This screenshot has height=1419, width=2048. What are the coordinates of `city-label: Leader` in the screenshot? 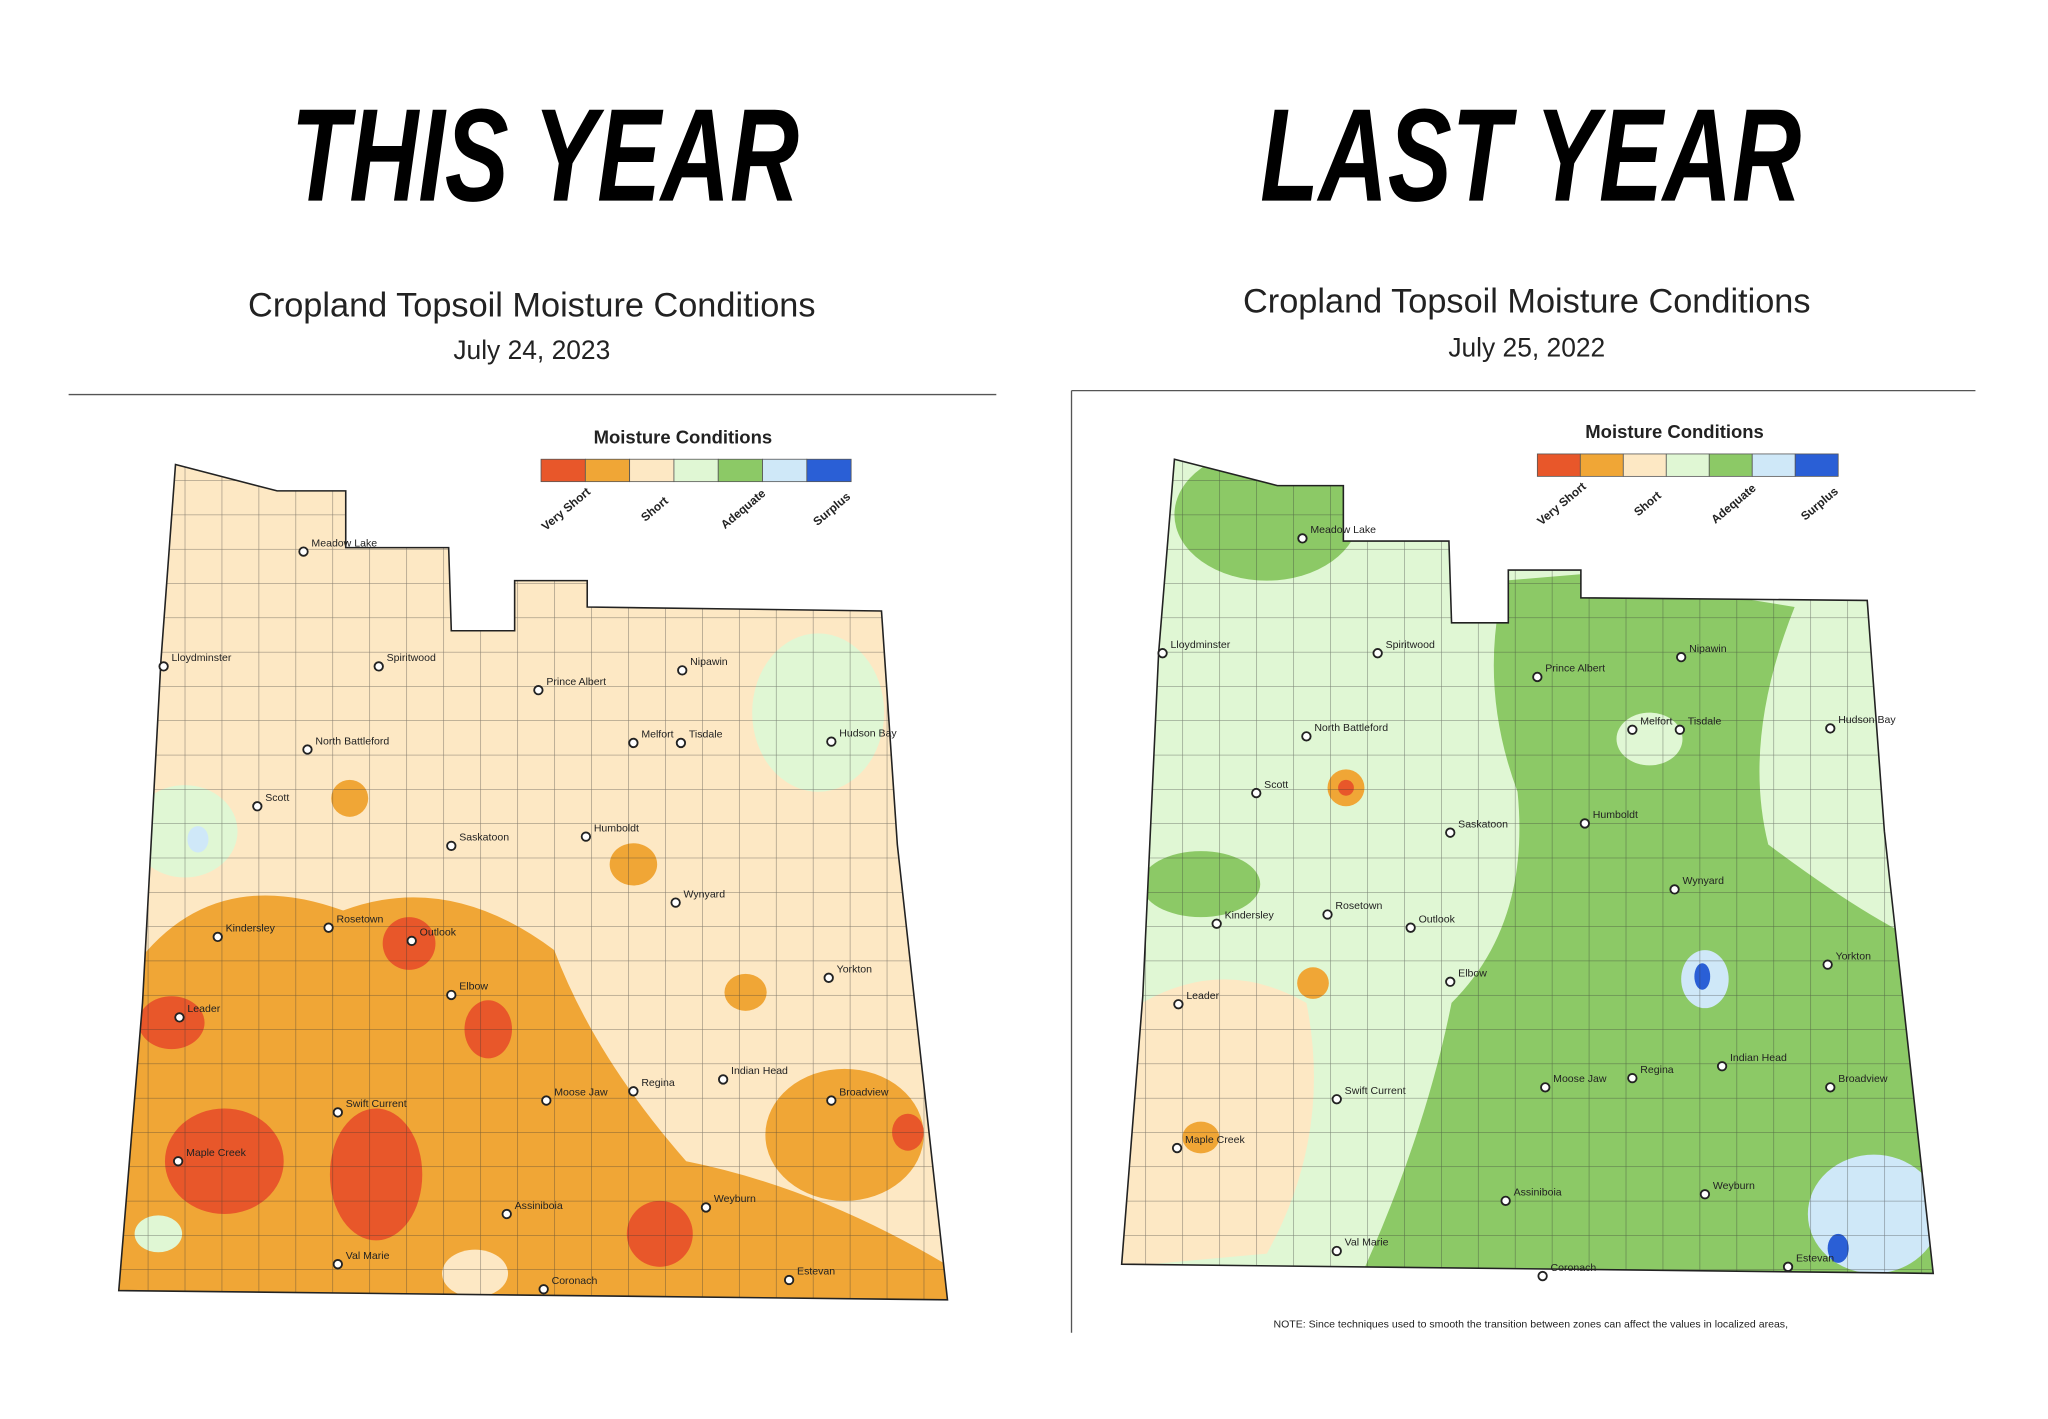 It's located at (203, 1009).